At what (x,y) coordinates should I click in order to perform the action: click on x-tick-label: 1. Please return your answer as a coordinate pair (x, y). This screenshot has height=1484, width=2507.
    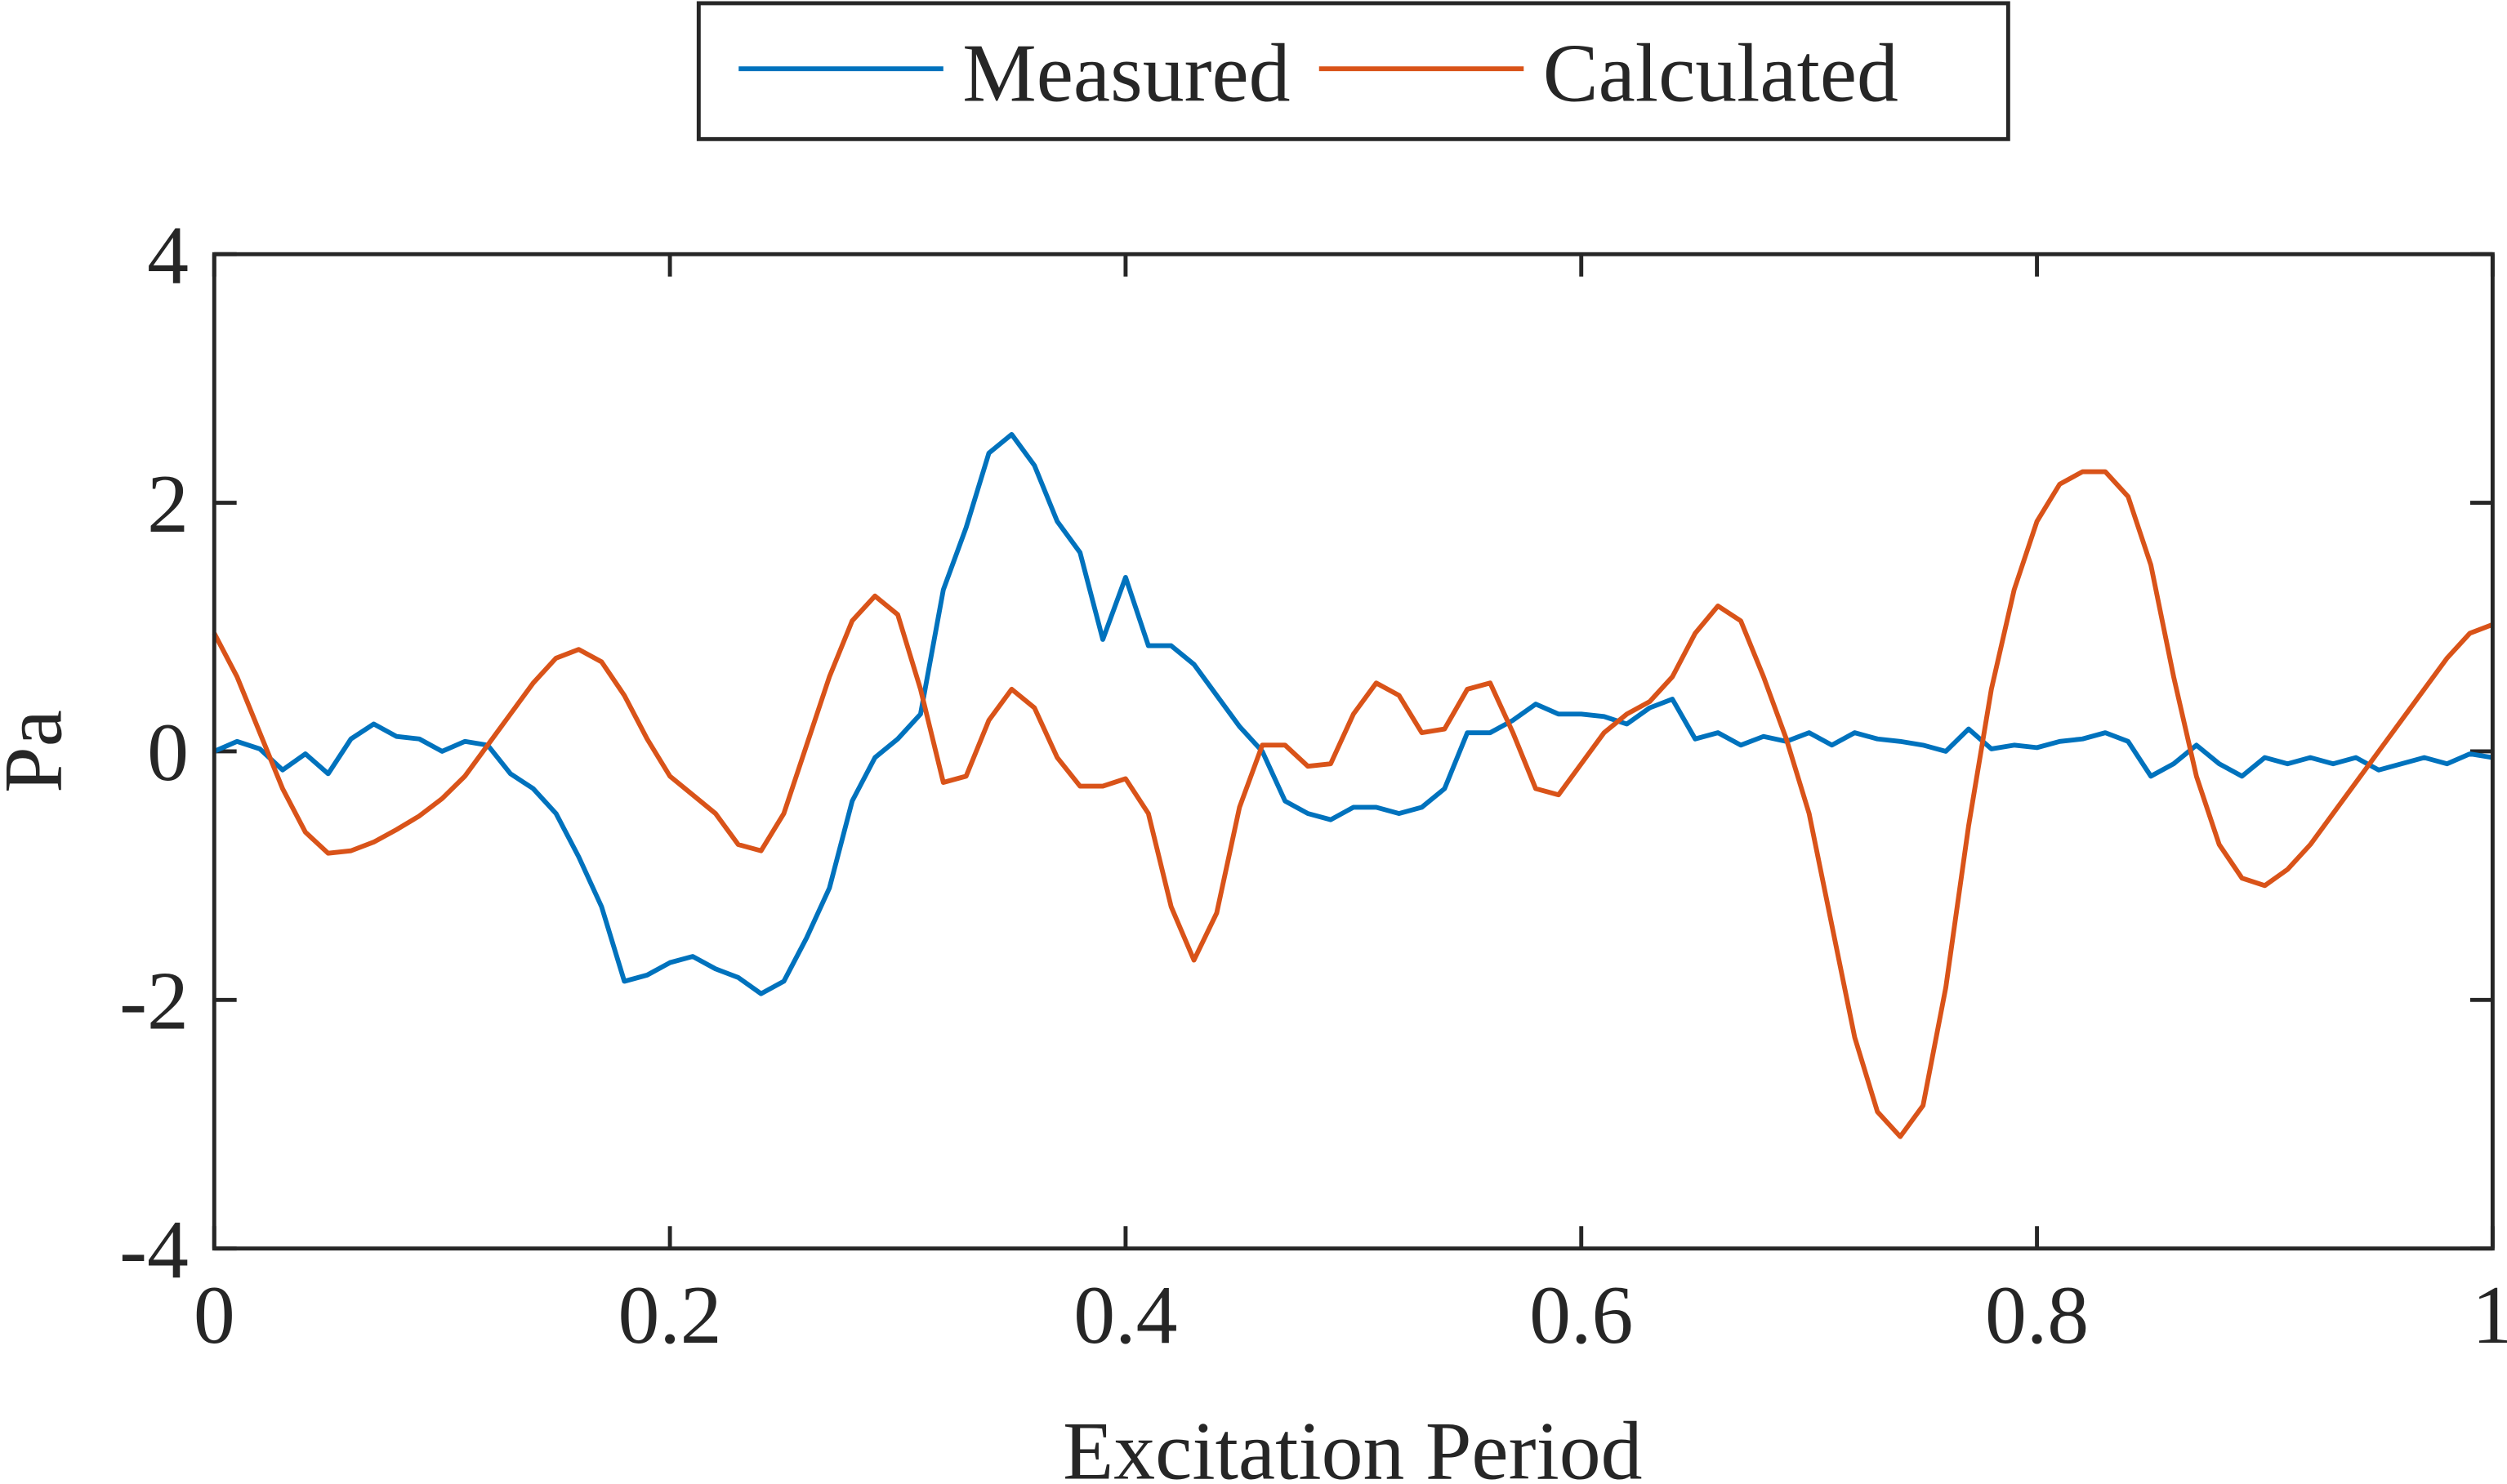
    Looking at the image, I should click on (2489, 1315).